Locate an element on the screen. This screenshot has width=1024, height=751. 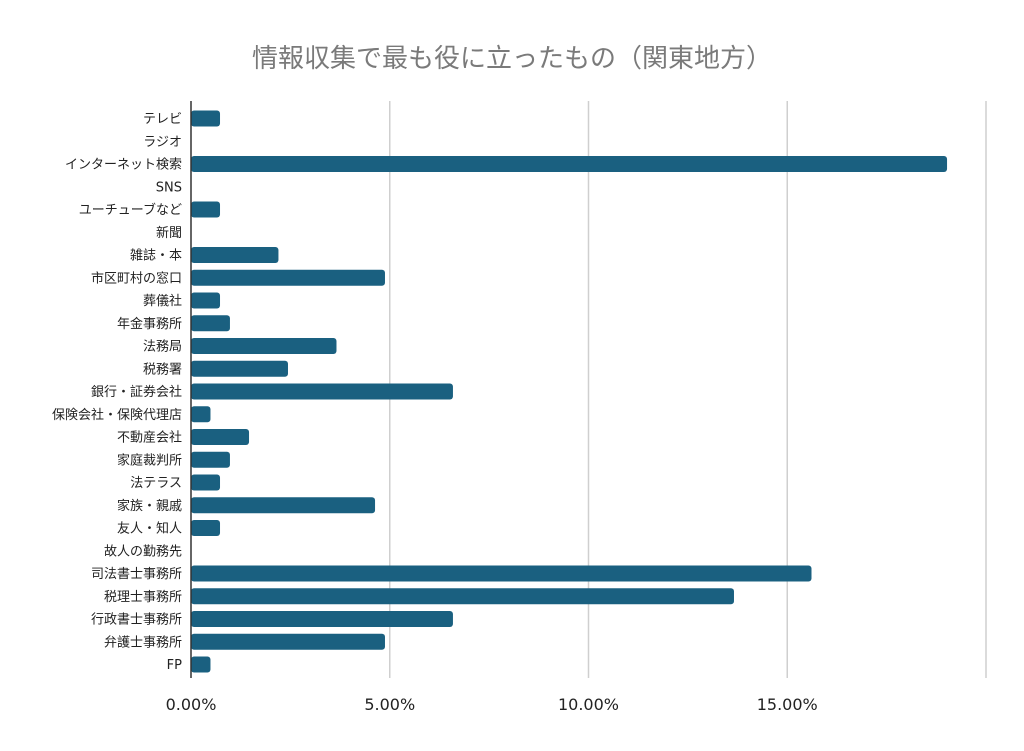
x-tick-label: 10.00% is located at coordinates (588, 704).